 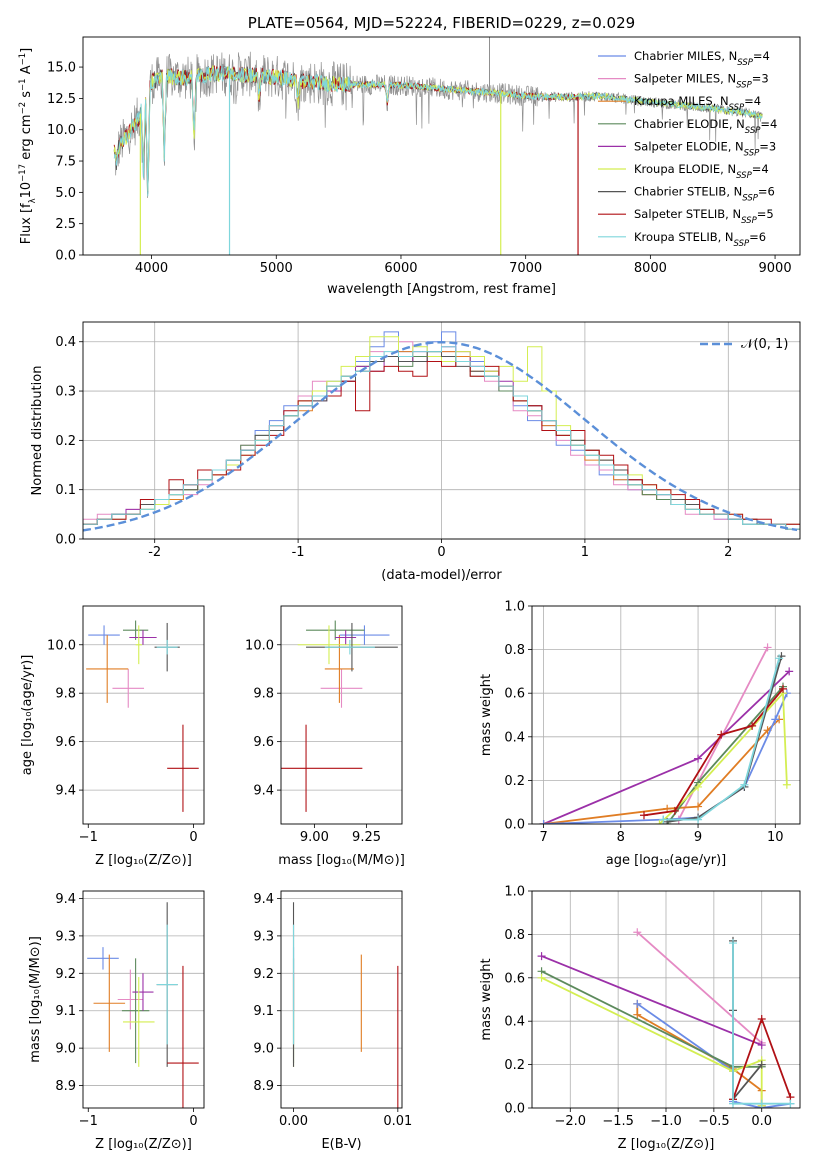 I want to click on normal-curve, so click(x=440, y=436).